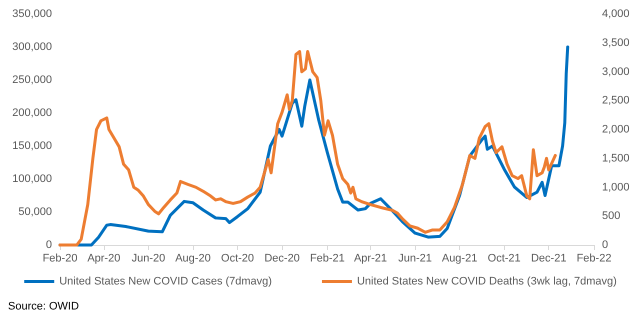  I want to click on x-tick-label: Aug-21, so click(460, 258).